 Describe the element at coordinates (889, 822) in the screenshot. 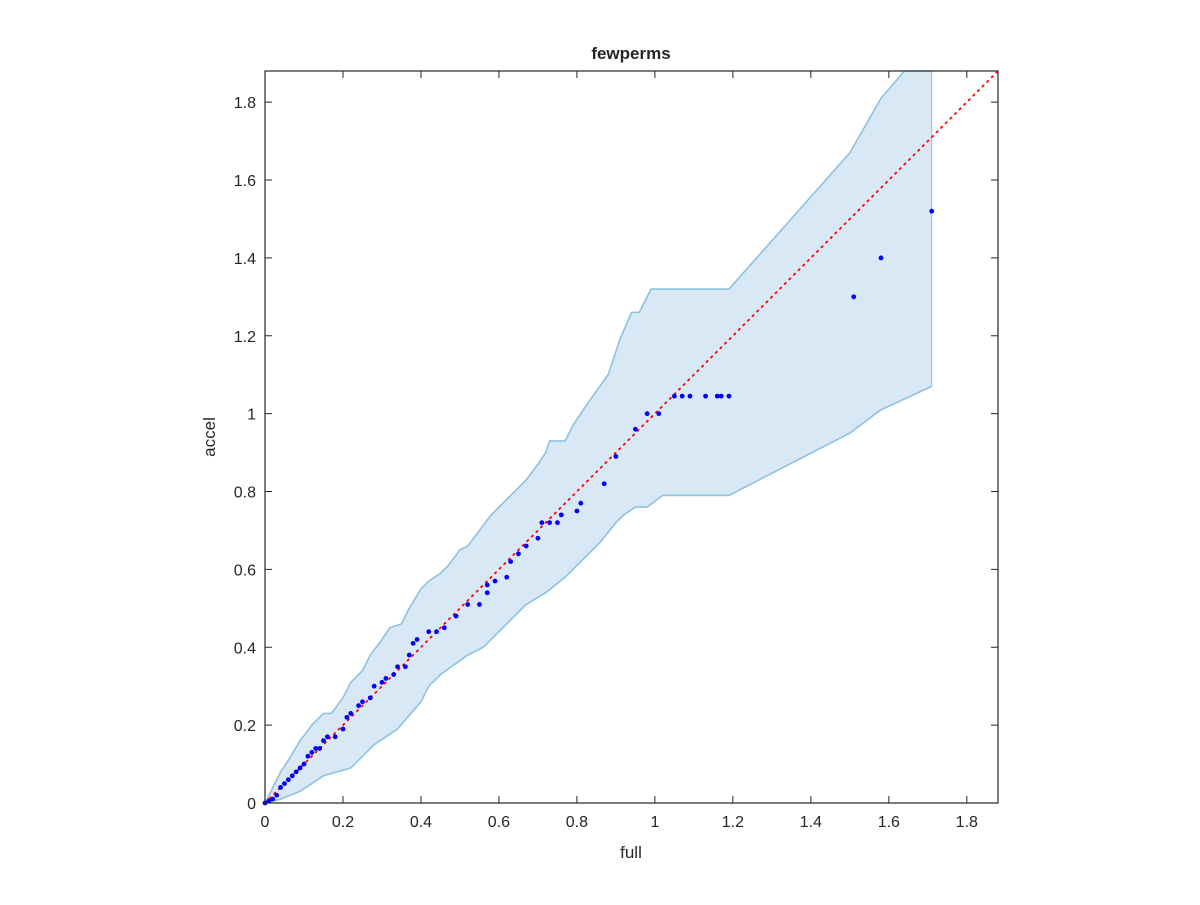

I see `x-tick-label: 1.6` at that location.